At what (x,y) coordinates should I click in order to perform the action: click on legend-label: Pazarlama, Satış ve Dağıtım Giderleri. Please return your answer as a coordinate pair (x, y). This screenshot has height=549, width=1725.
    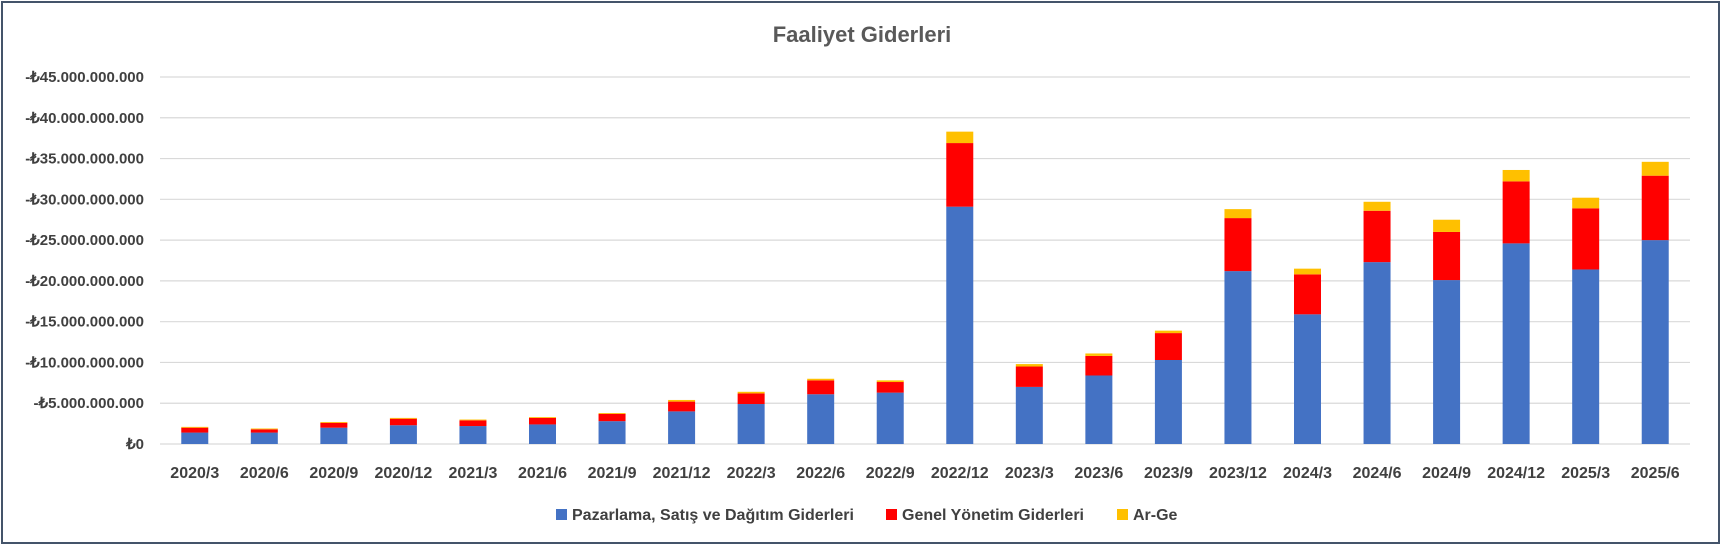
    Looking at the image, I should click on (713, 515).